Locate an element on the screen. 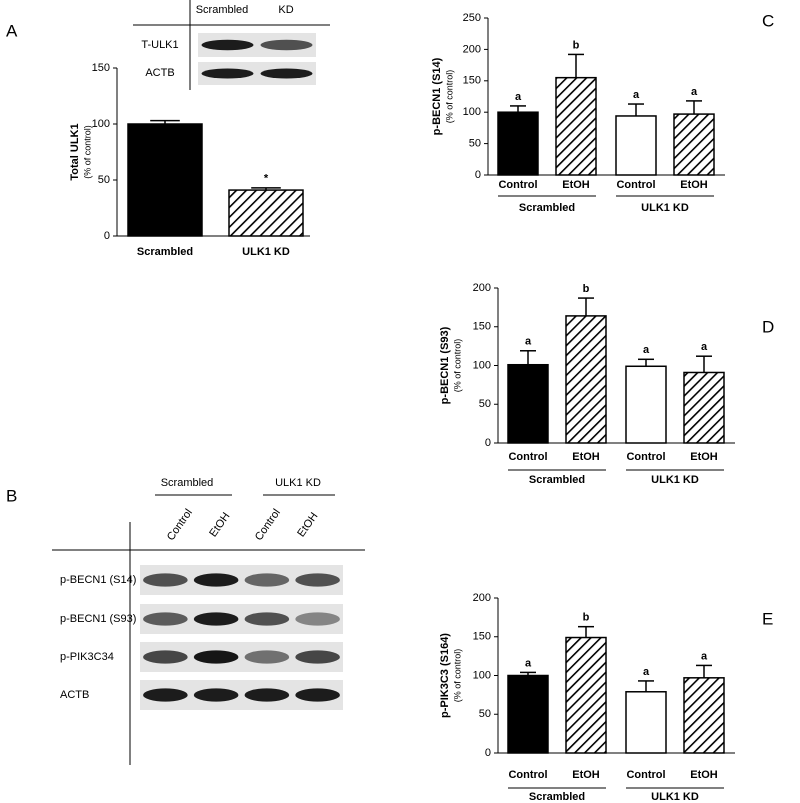 The image size is (800, 803). blot-row: p-BECN1 (S14) is located at coordinates (98, 580).